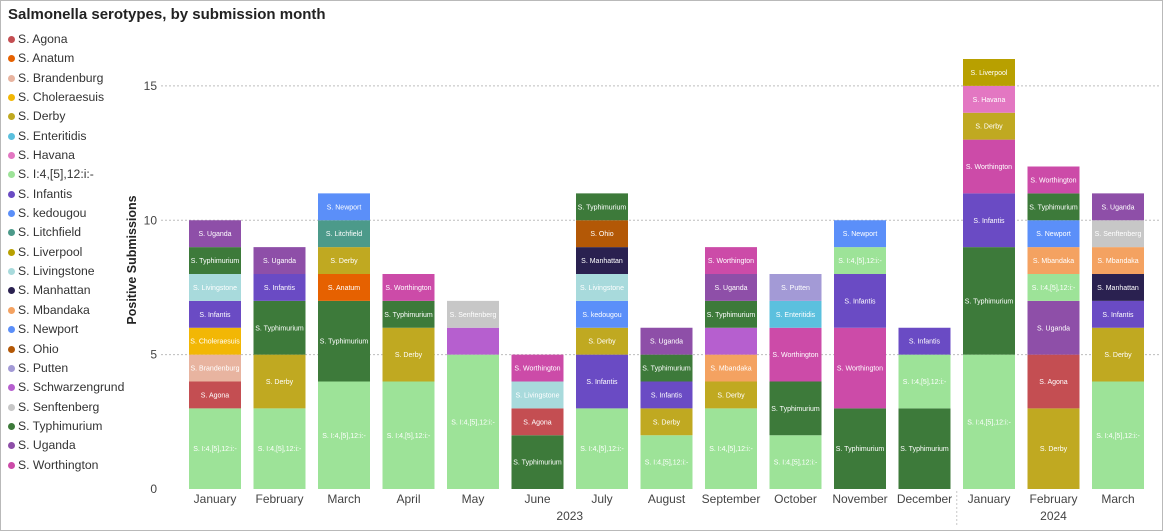 This screenshot has height=531, width=1163. What do you see at coordinates (73, 174) in the screenshot?
I see `legend-item-s-i-4-5-12-i: S. I:4,[5],12:i:-` at bounding box center [73, 174].